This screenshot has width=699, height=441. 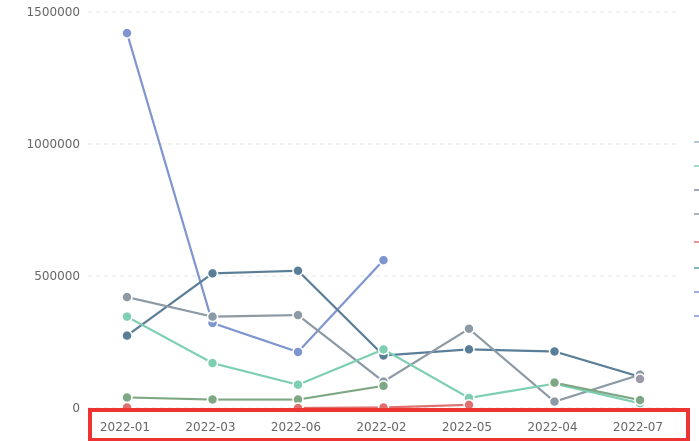 I want to click on y-tick-label: 500000, so click(x=57, y=276).